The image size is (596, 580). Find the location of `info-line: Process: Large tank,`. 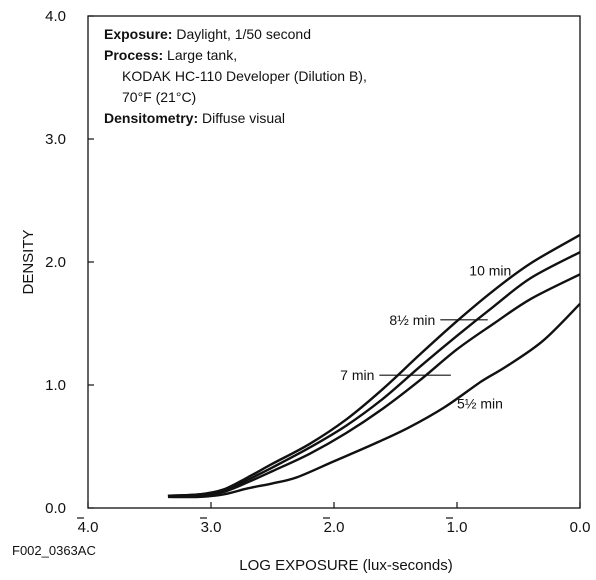

info-line: Process: Large tank, is located at coordinates (170, 55).